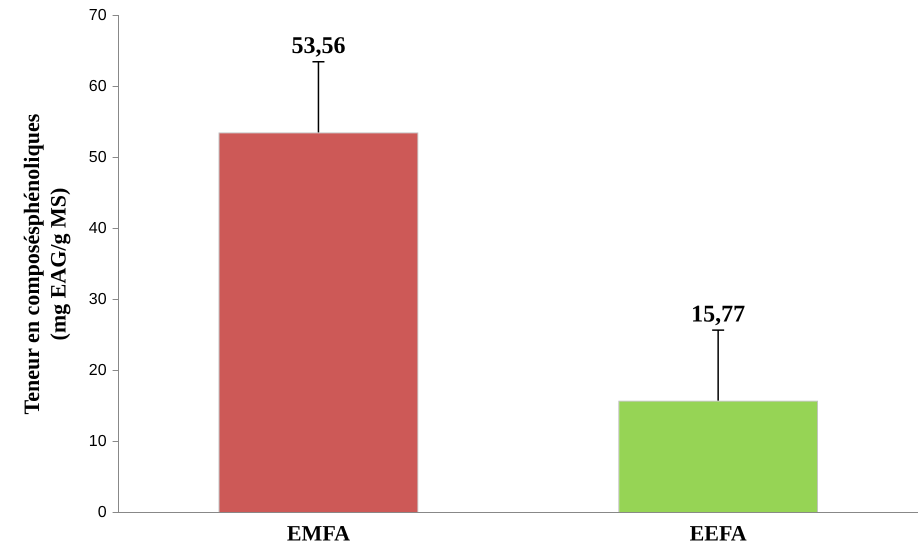 Image resolution: width=918 pixels, height=551 pixels. Describe the element at coordinates (97, 157) in the screenshot. I see `y-tick-label: 50` at that location.